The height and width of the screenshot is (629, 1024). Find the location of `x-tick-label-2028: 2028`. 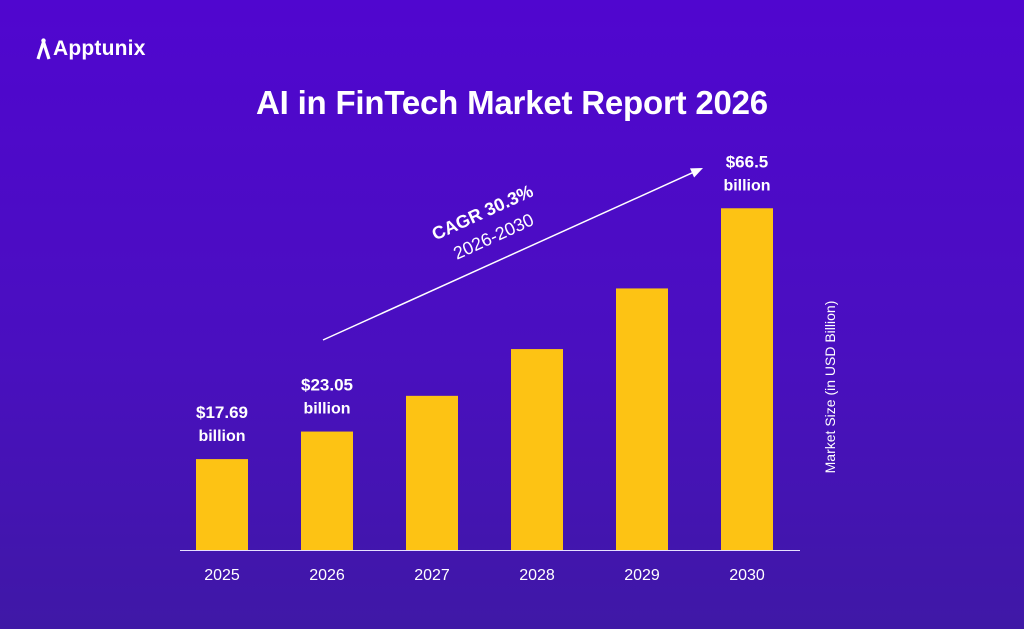

x-tick-label-2028: 2028 is located at coordinates (537, 575).